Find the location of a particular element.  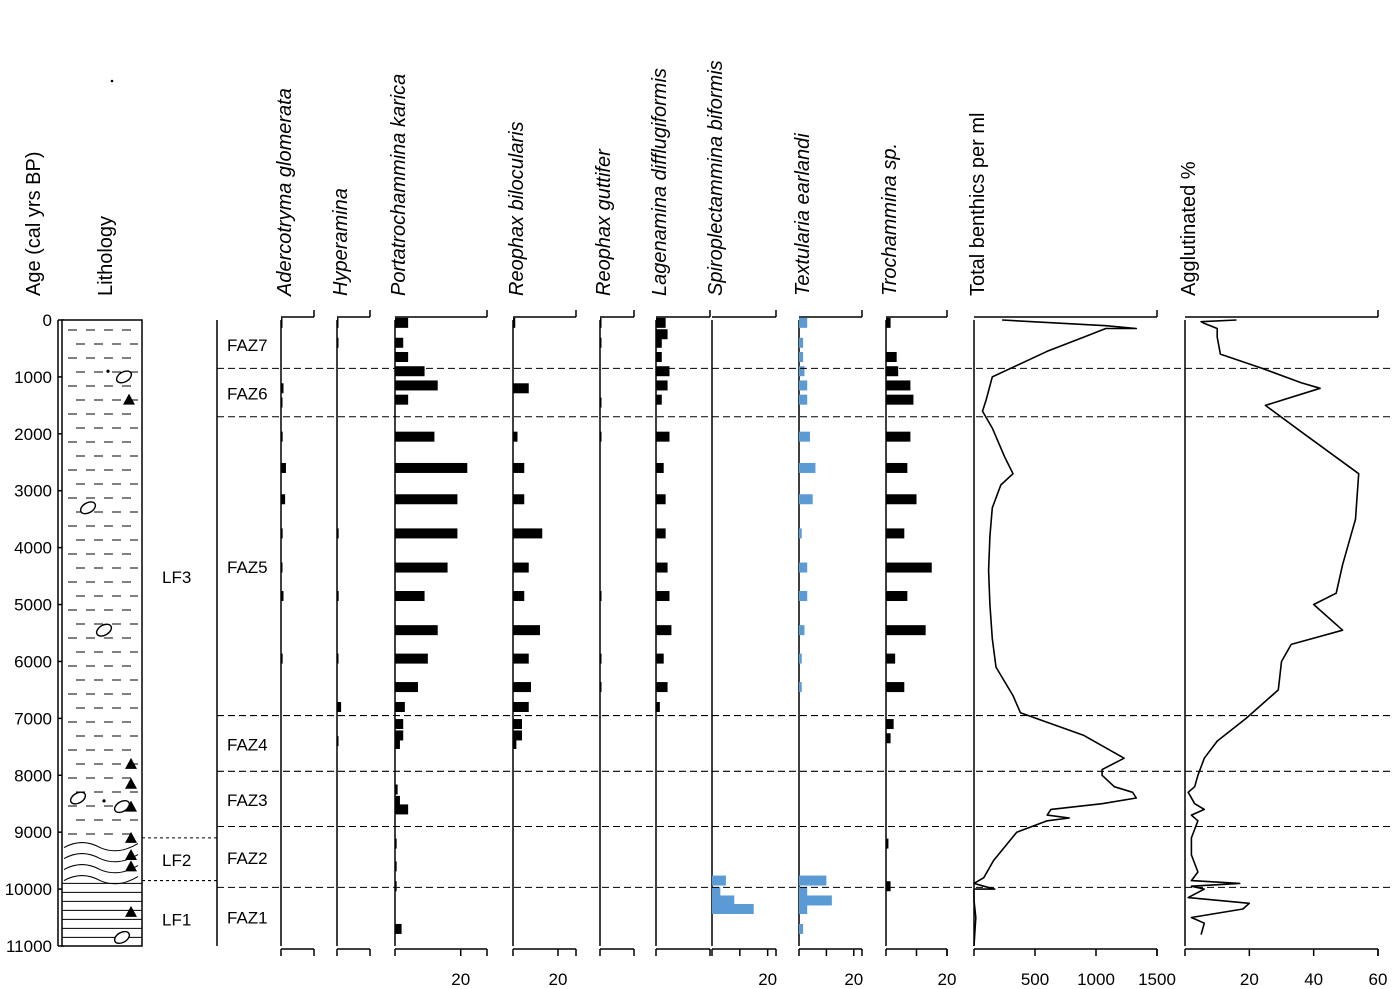

age-tick-label: 6000 is located at coordinates (33, 661).